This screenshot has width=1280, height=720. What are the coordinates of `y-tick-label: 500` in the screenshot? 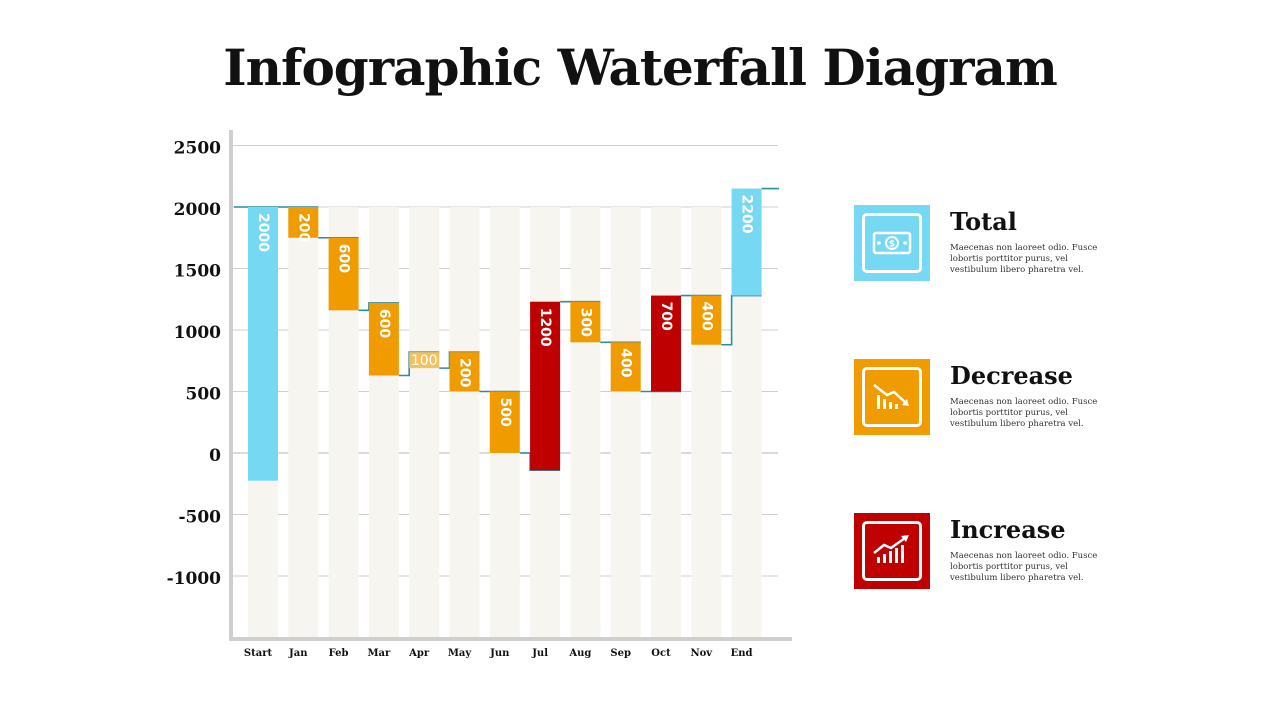 It's located at (204, 395).